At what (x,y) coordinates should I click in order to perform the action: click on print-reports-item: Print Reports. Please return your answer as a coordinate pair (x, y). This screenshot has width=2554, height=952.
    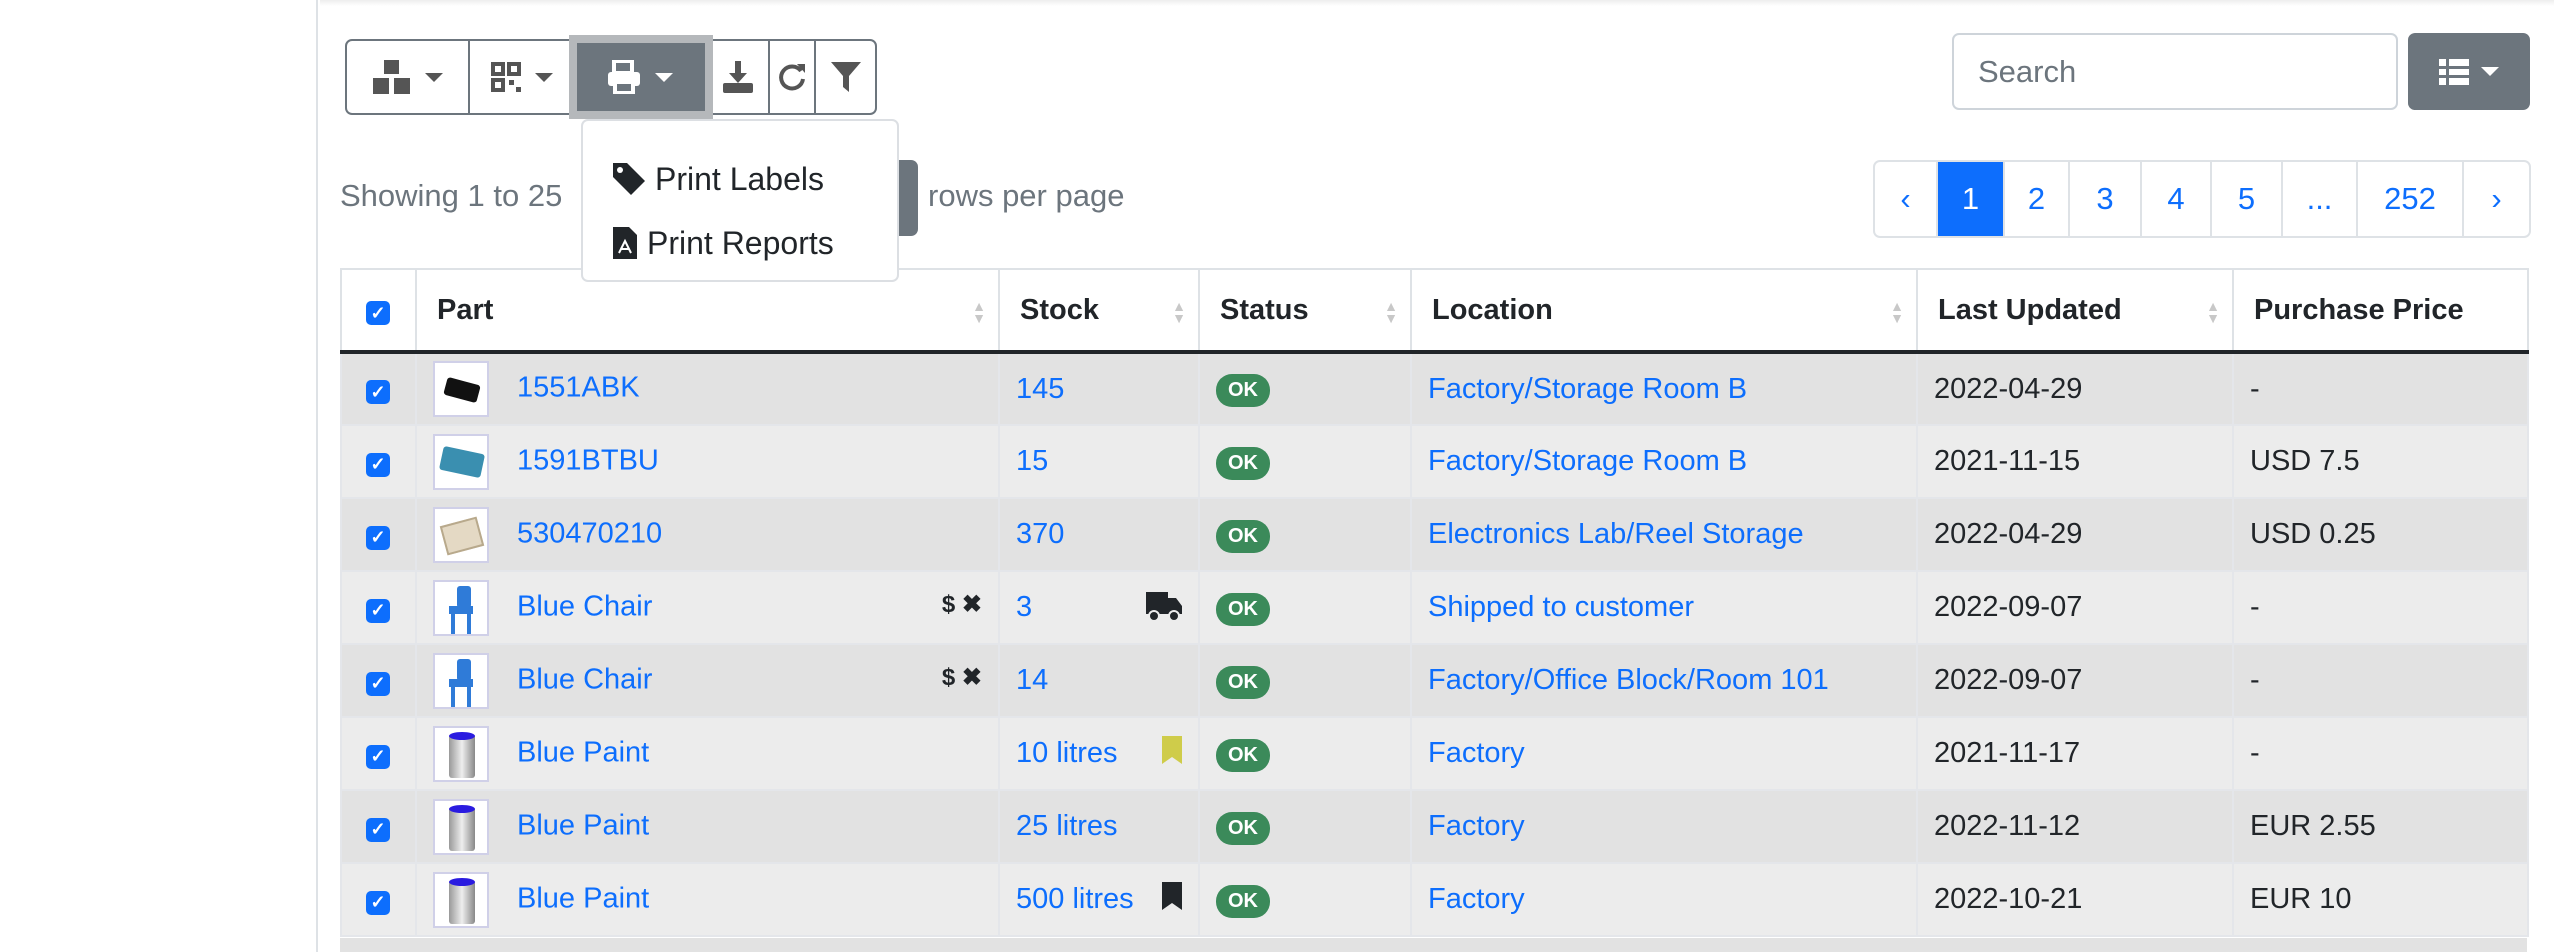
    Looking at the image, I should click on (740, 243).